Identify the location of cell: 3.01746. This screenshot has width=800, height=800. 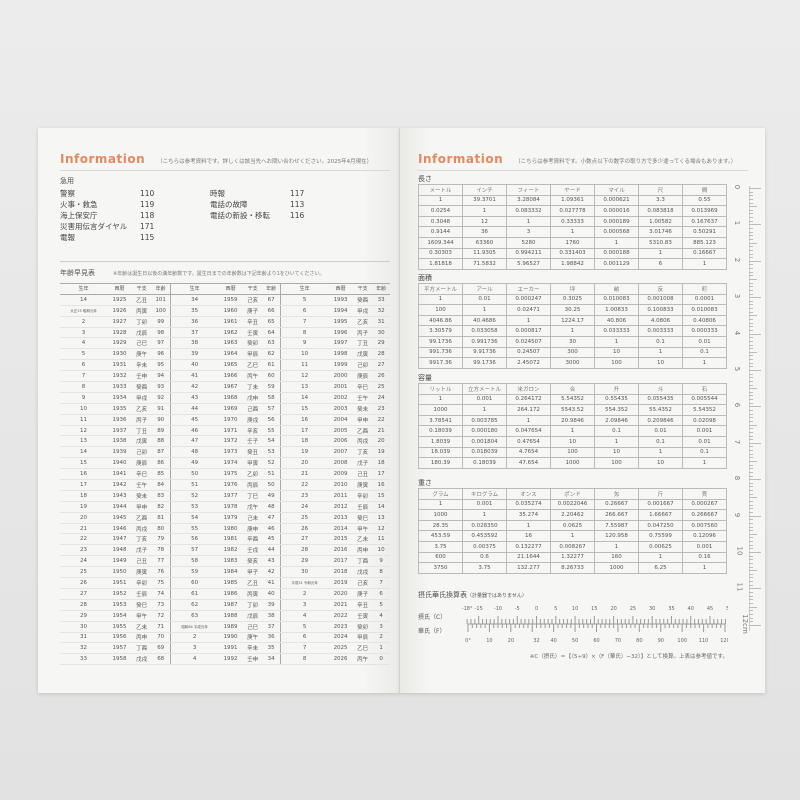
(660, 232).